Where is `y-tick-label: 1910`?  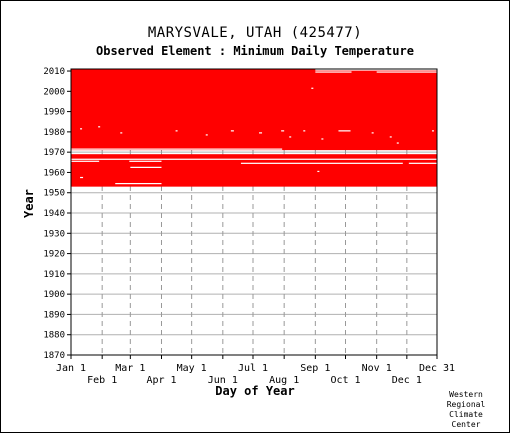 y-tick-label: 1910 is located at coordinates (54, 275).